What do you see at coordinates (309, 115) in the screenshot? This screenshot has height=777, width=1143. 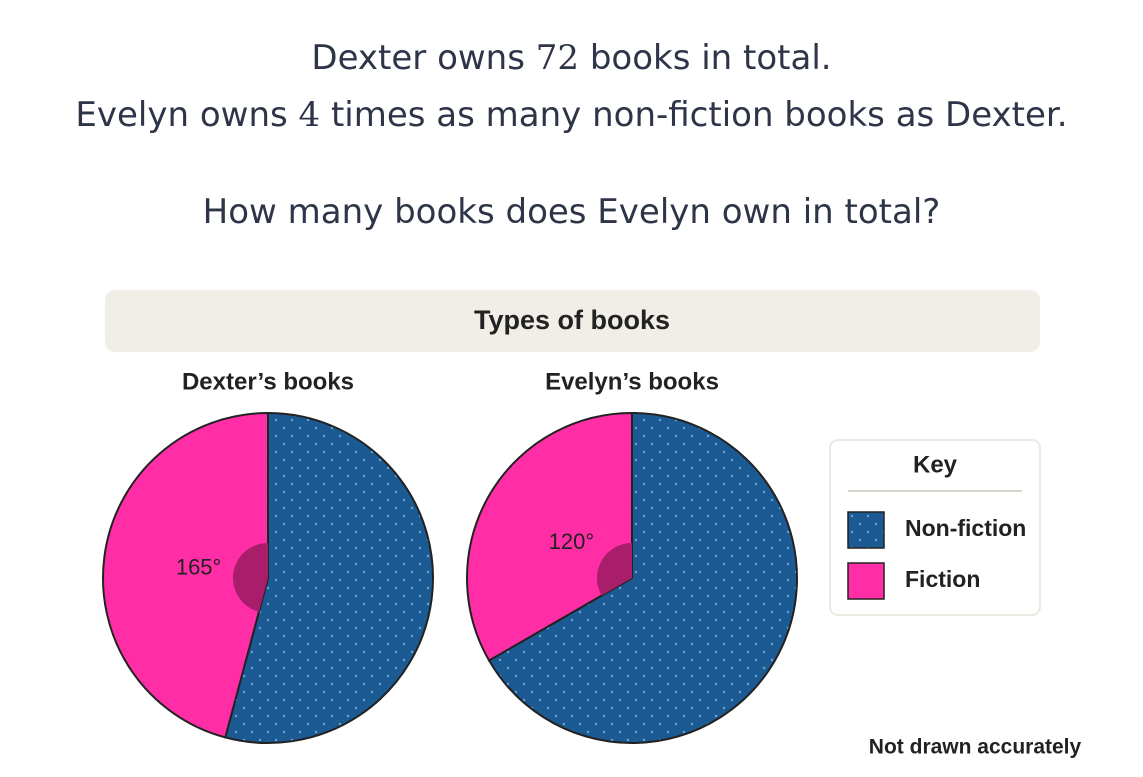 I see `number: 4` at bounding box center [309, 115].